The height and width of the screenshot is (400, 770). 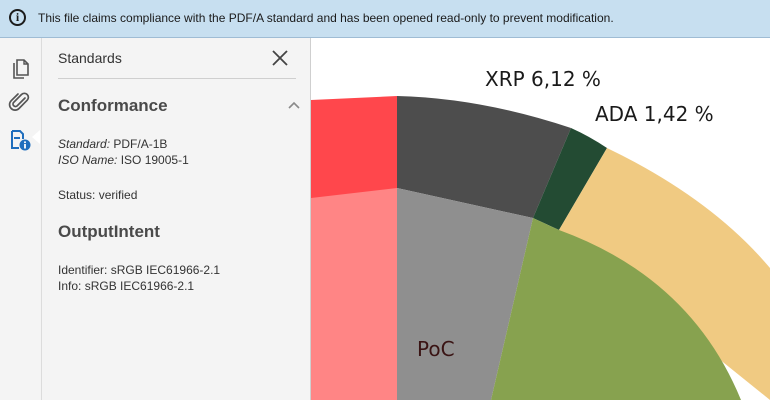 What do you see at coordinates (165, 270) in the screenshot?
I see `identifier-value: sRGB IEC61966-2.1` at bounding box center [165, 270].